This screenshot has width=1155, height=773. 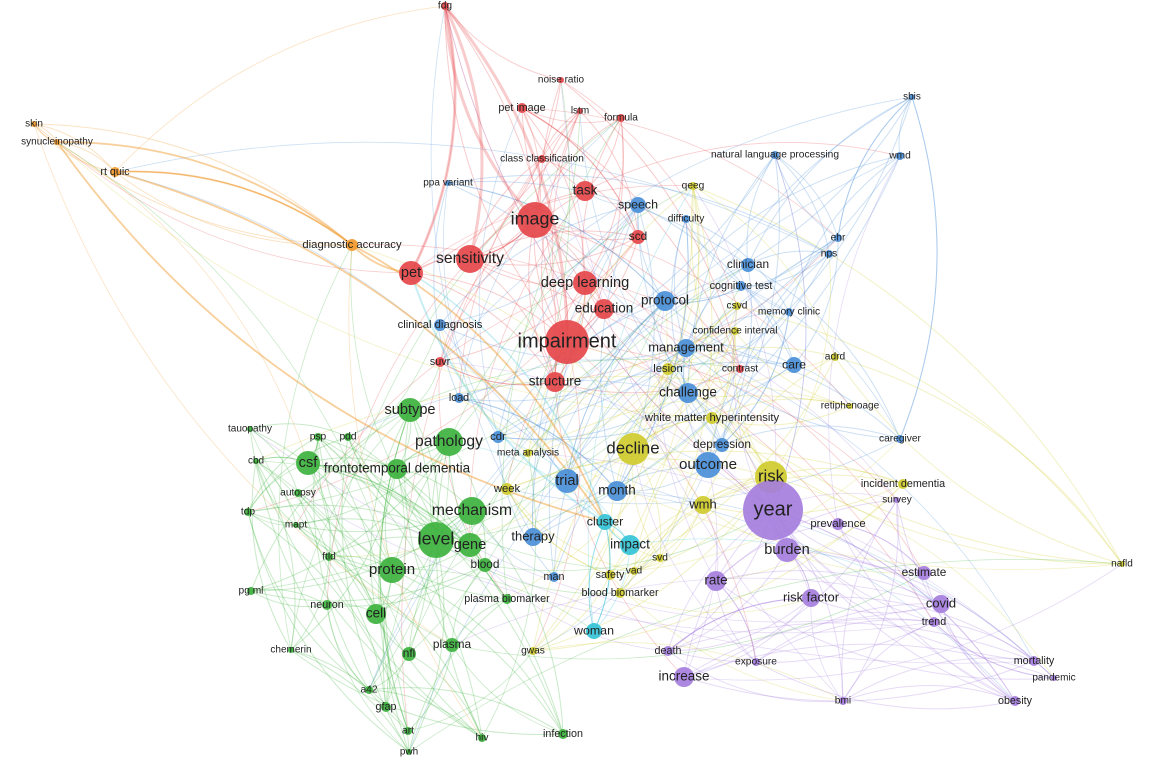 What do you see at coordinates (533, 651) in the screenshot?
I see `node-label: gwas` at bounding box center [533, 651].